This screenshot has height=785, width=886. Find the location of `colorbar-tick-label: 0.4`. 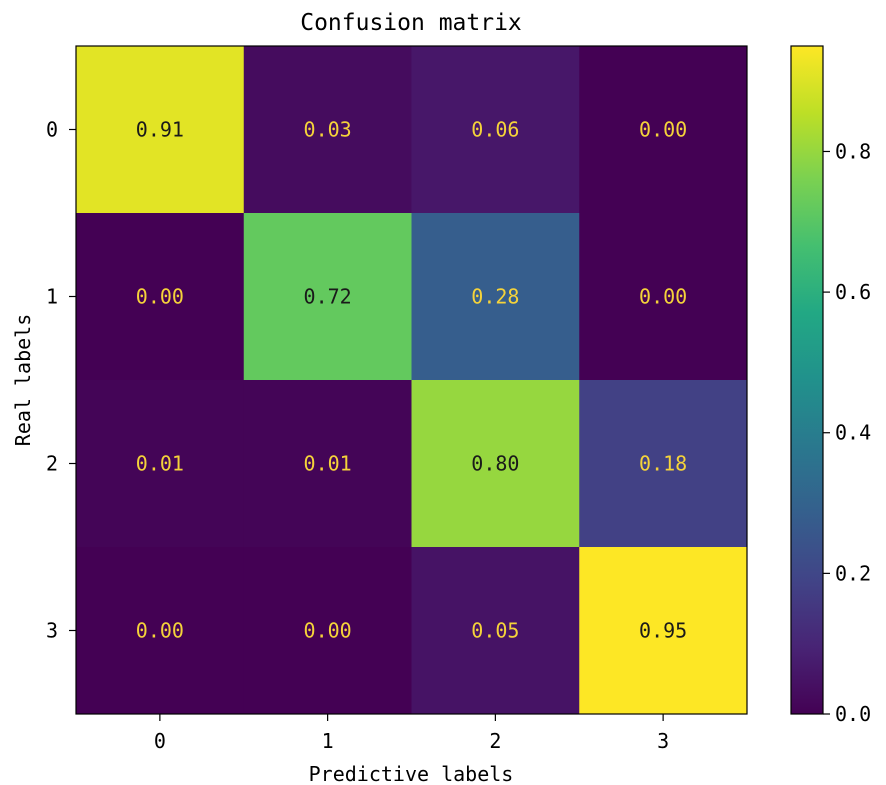

colorbar-tick-label: 0.4 is located at coordinates (853, 433).